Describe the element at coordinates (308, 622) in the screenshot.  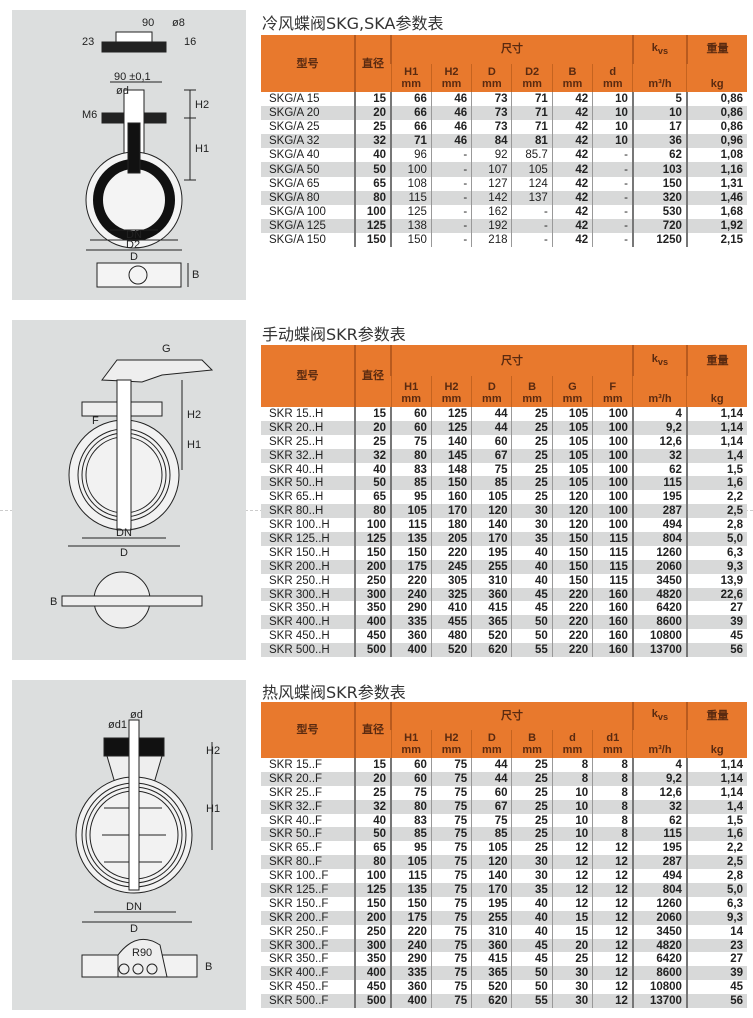
I see `cell: SKR 400..H` at that location.